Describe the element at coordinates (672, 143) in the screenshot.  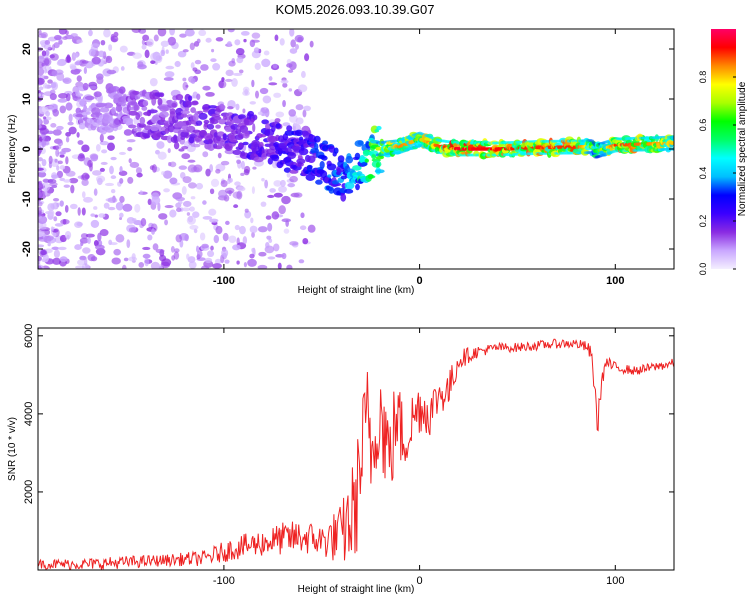
I see `spectrogram-core-cell` at that location.